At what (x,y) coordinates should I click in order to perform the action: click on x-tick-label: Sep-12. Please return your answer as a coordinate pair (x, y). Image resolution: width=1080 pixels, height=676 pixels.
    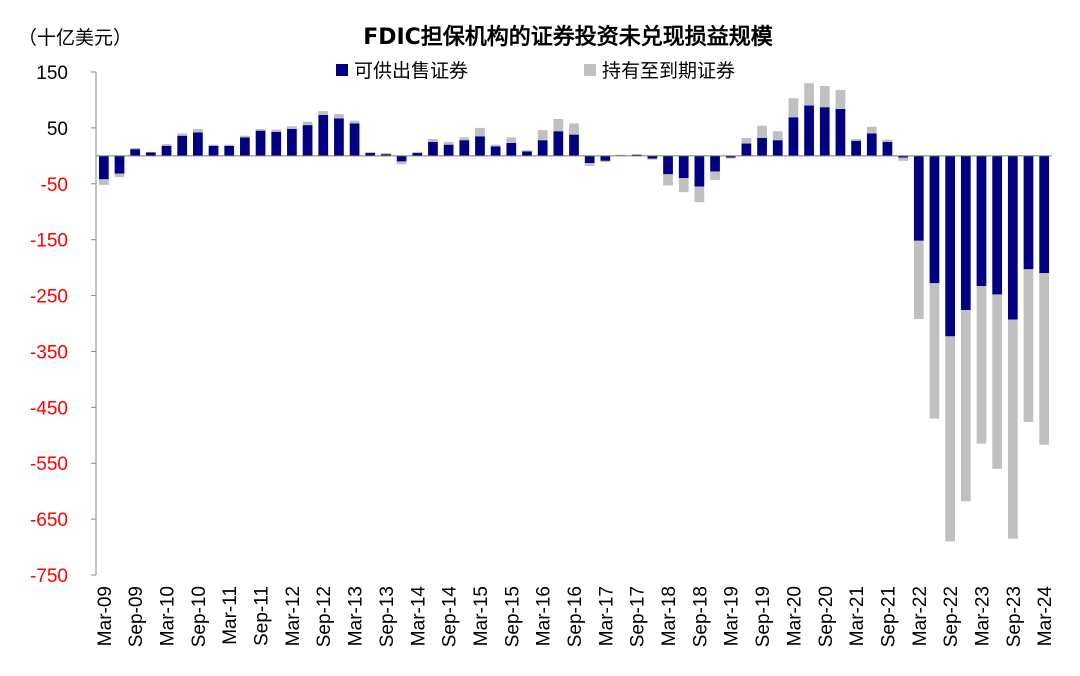
    Looking at the image, I should click on (324, 616).